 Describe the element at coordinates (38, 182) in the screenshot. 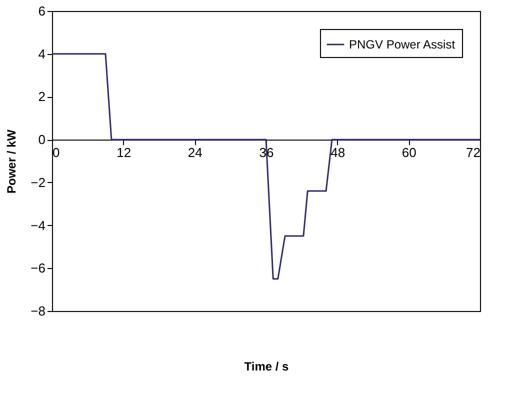

I see `y-tick-label: −2` at that location.